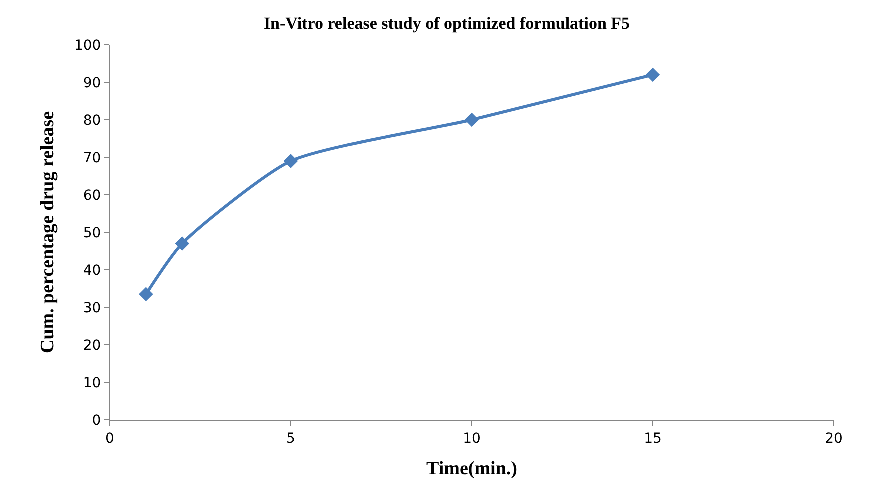  What do you see at coordinates (92, 270) in the screenshot?
I see `y-tick-label: 40` at bounding box center [92, 270].